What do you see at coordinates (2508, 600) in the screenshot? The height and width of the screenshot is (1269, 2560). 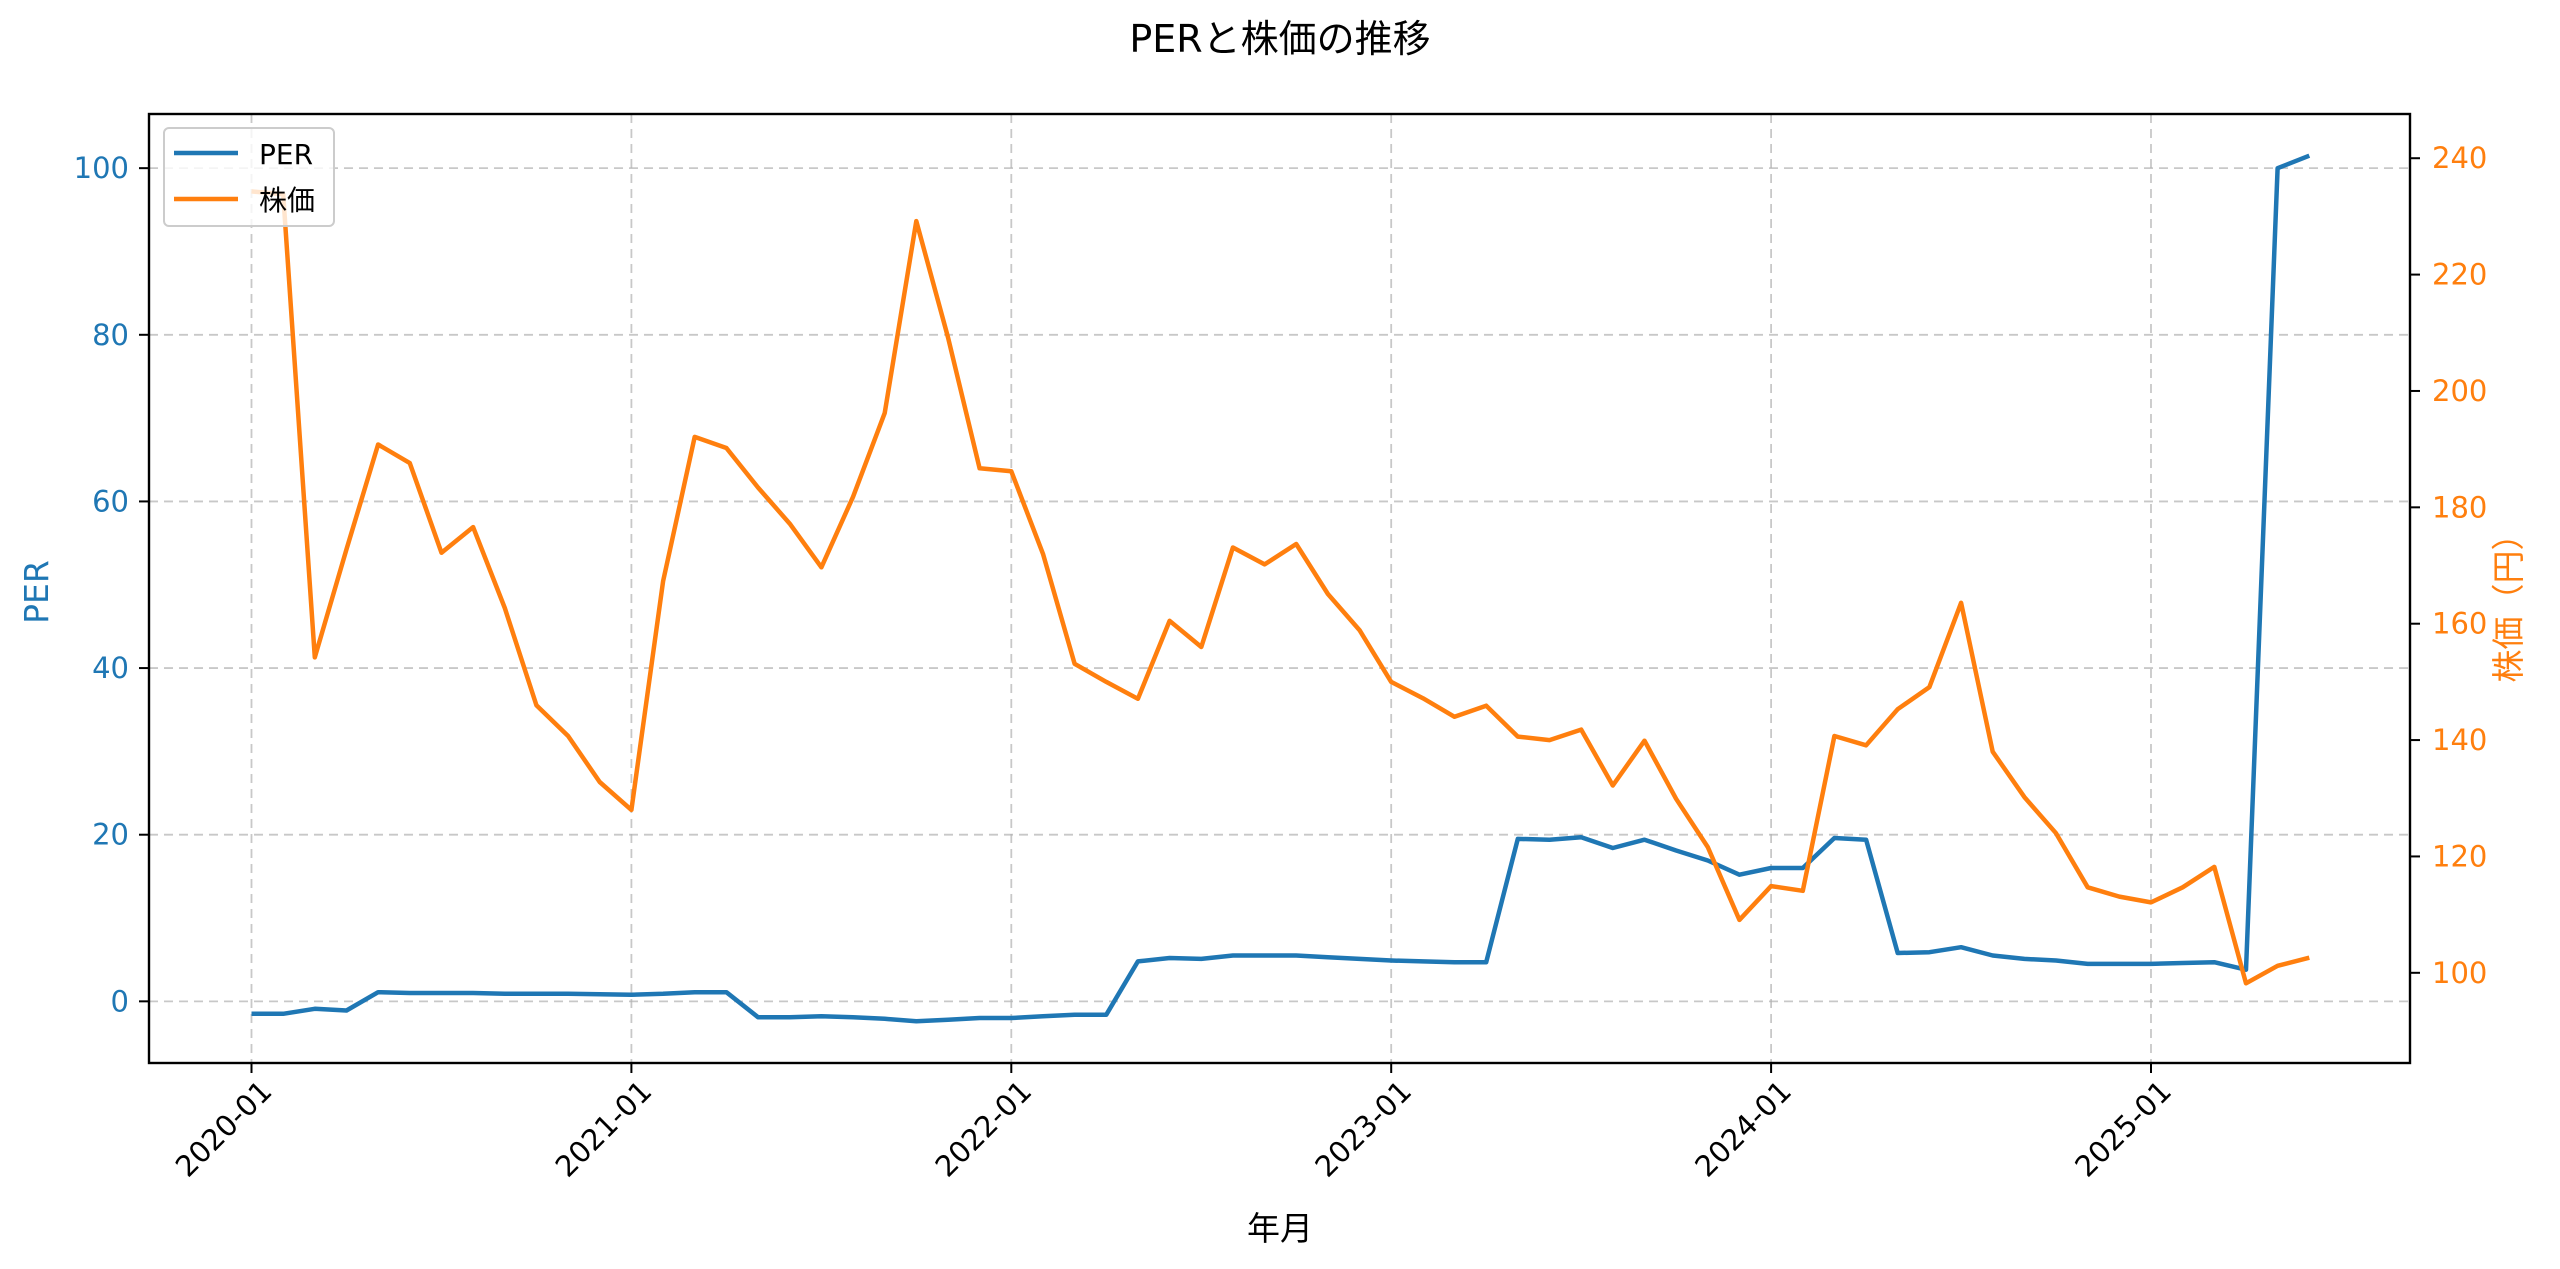 I see `right-y-axis-label: 株価（円）` at bounding box center [2508, 600].